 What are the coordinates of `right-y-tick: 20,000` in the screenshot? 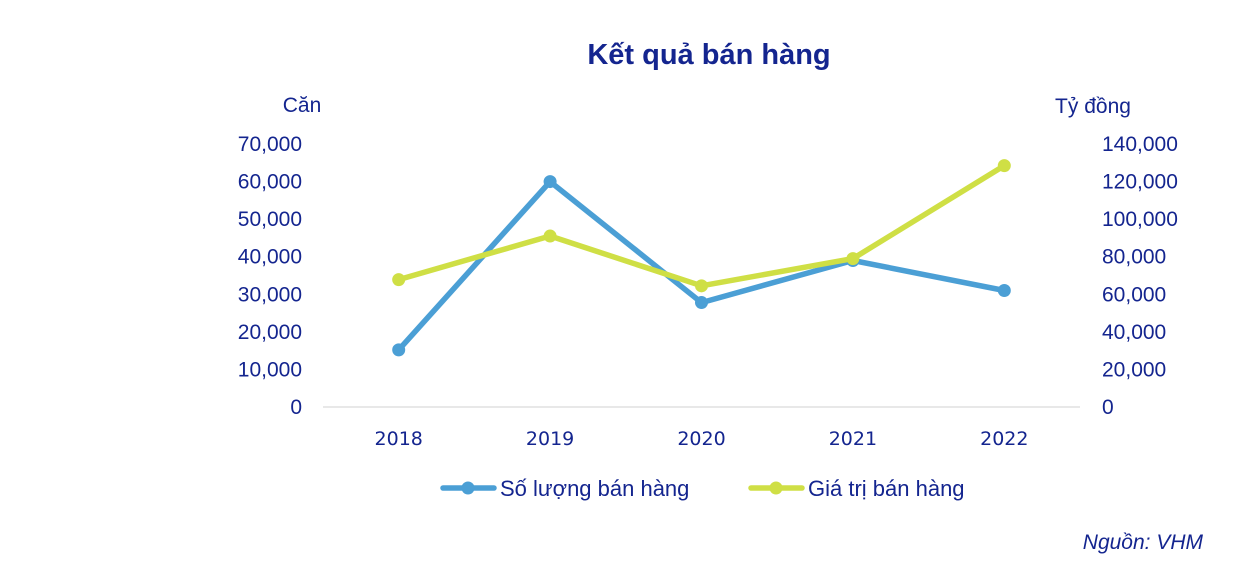 It's located at (1134, 369).